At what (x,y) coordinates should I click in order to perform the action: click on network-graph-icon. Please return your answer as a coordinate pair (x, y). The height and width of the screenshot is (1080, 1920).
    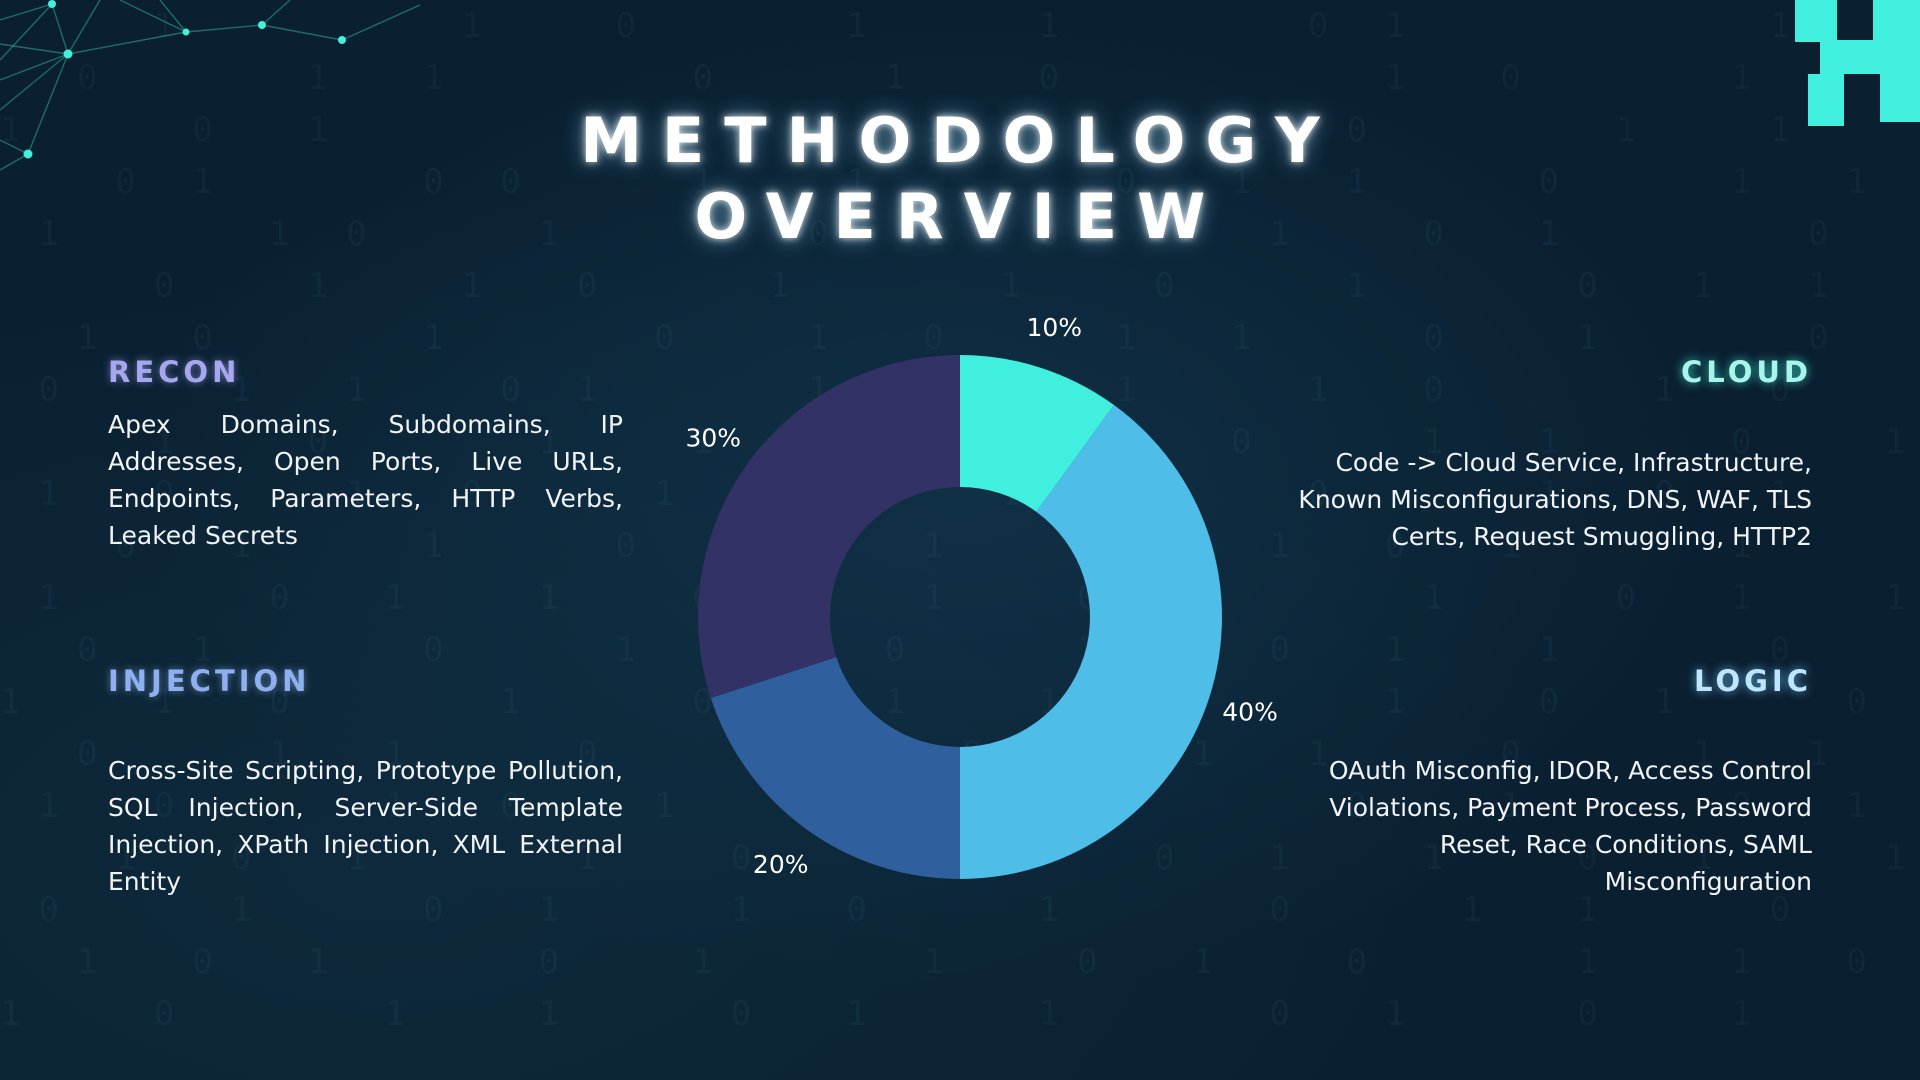
    Looking at the image, I should click on (210, 85).